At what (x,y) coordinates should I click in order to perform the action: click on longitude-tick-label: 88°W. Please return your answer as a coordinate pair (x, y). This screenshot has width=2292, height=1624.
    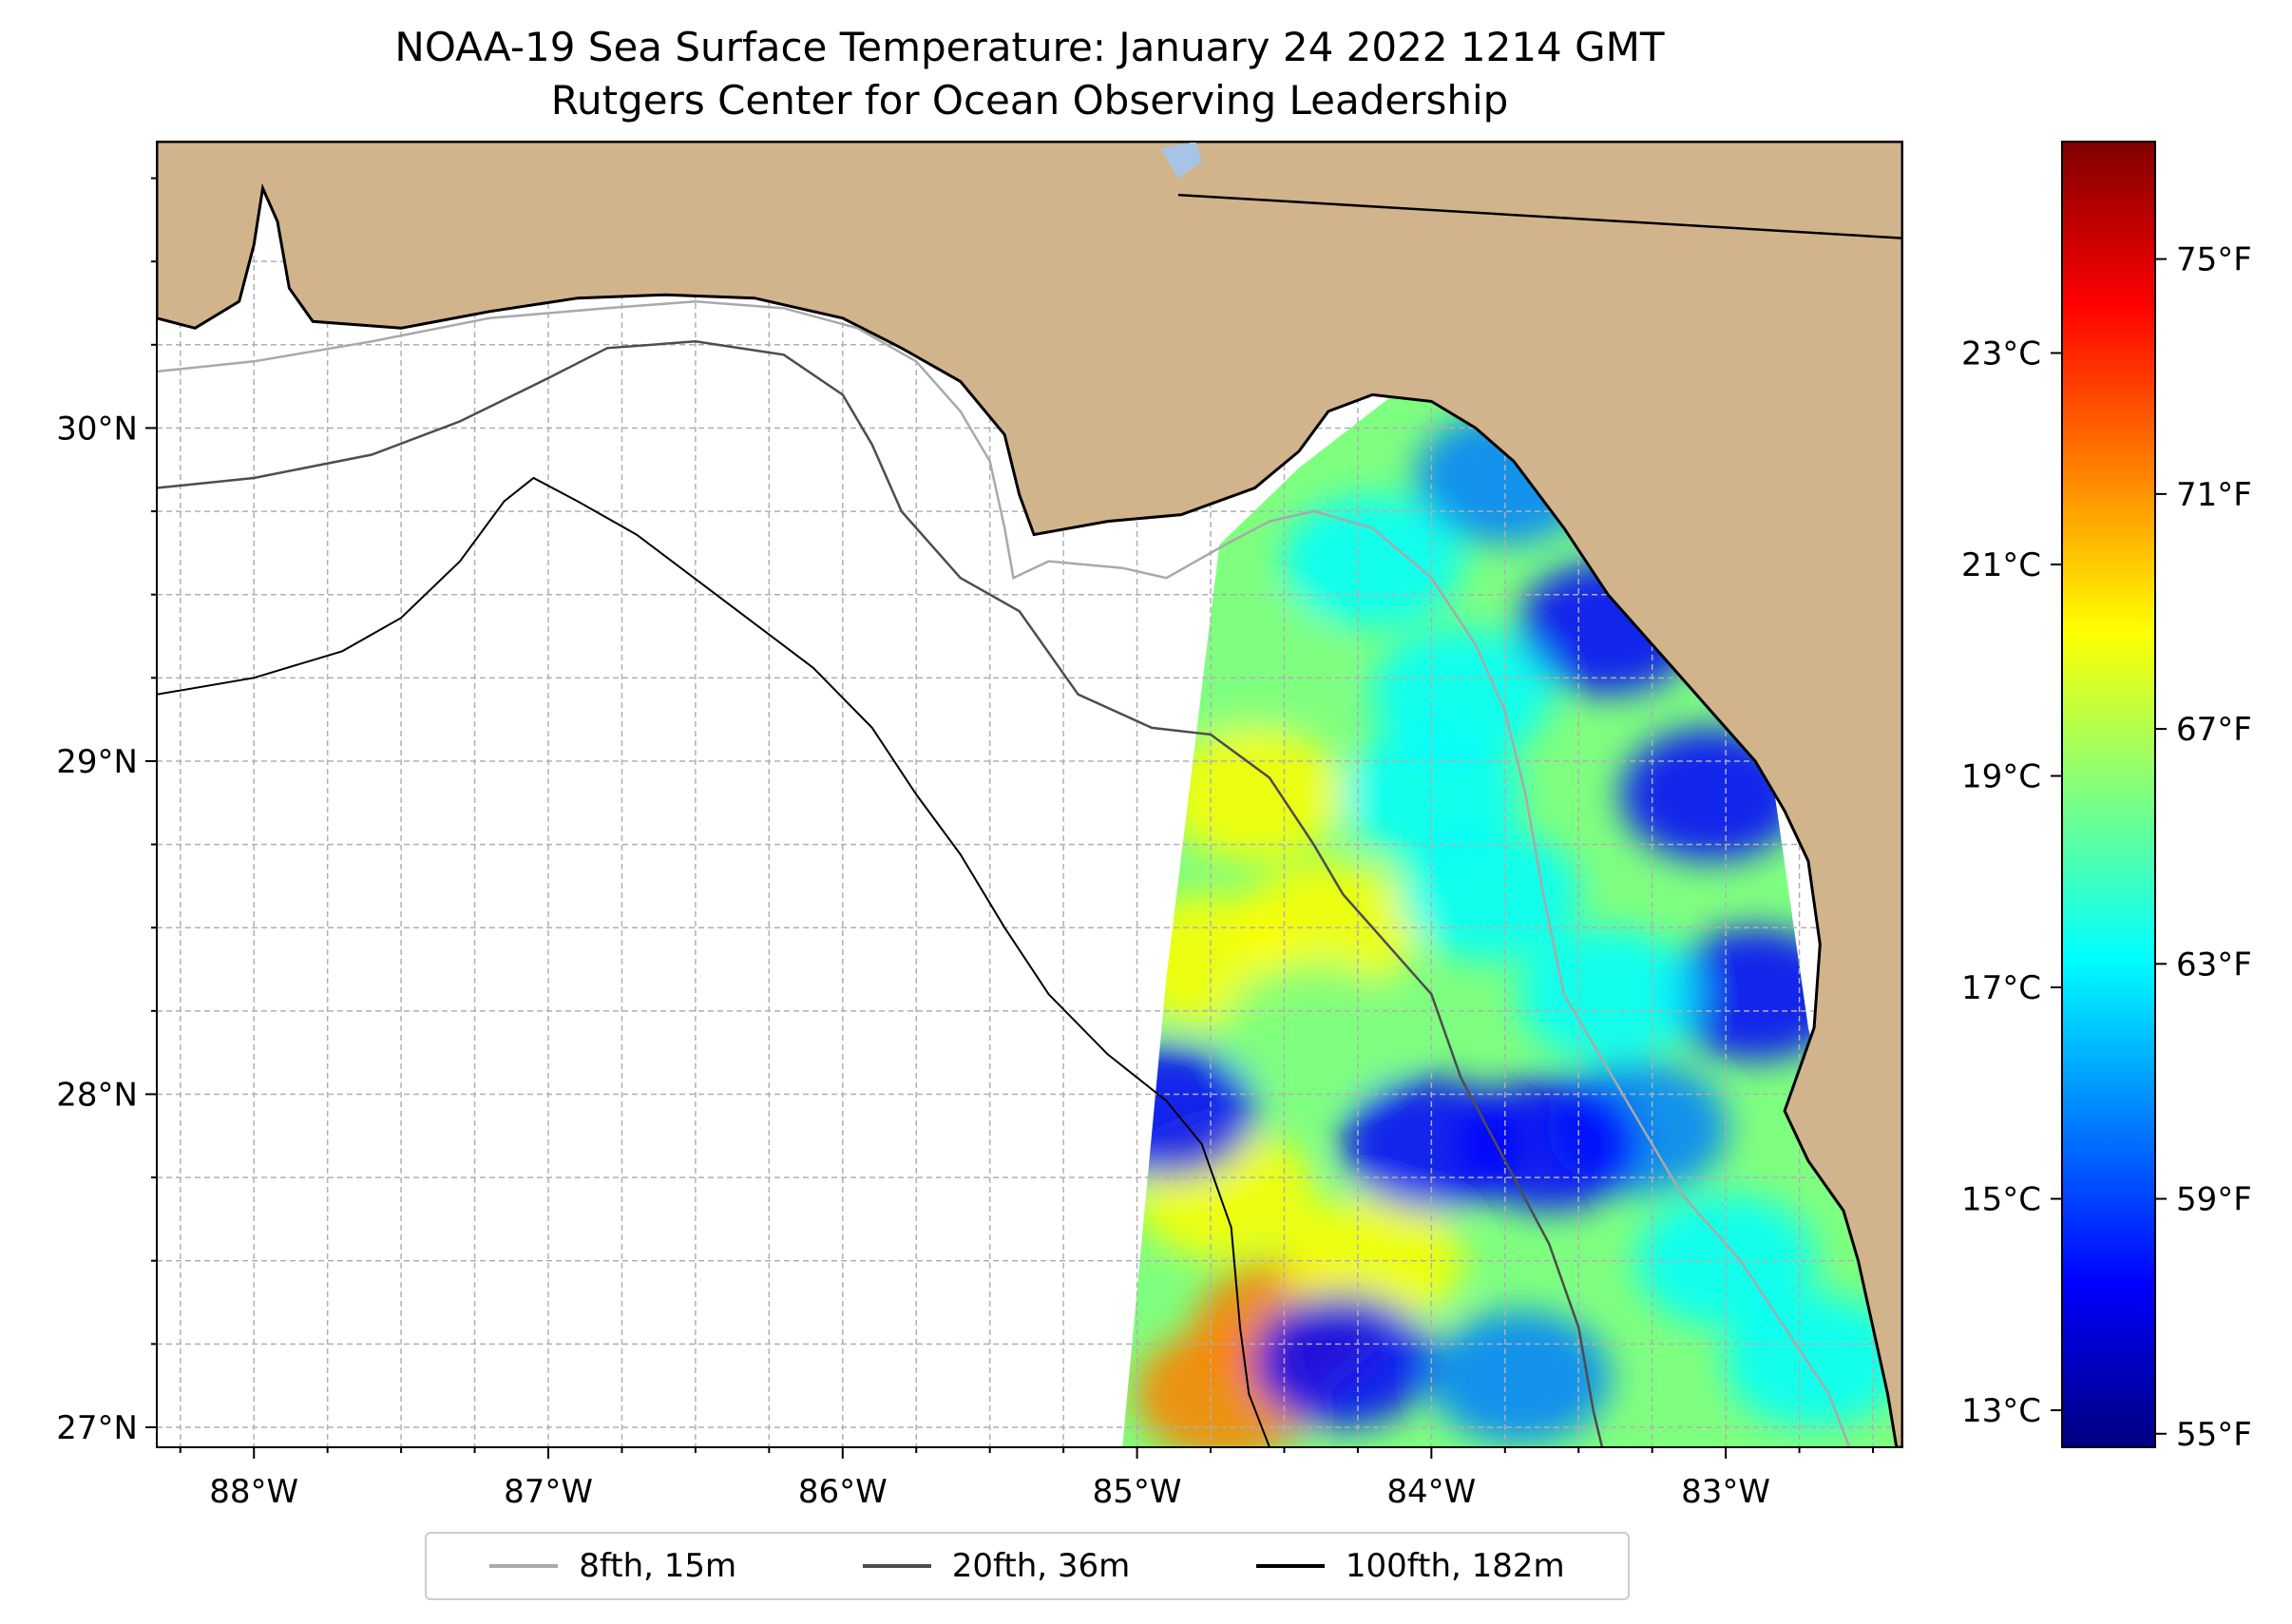
    Looking at the image, I should click on (253, 1492).